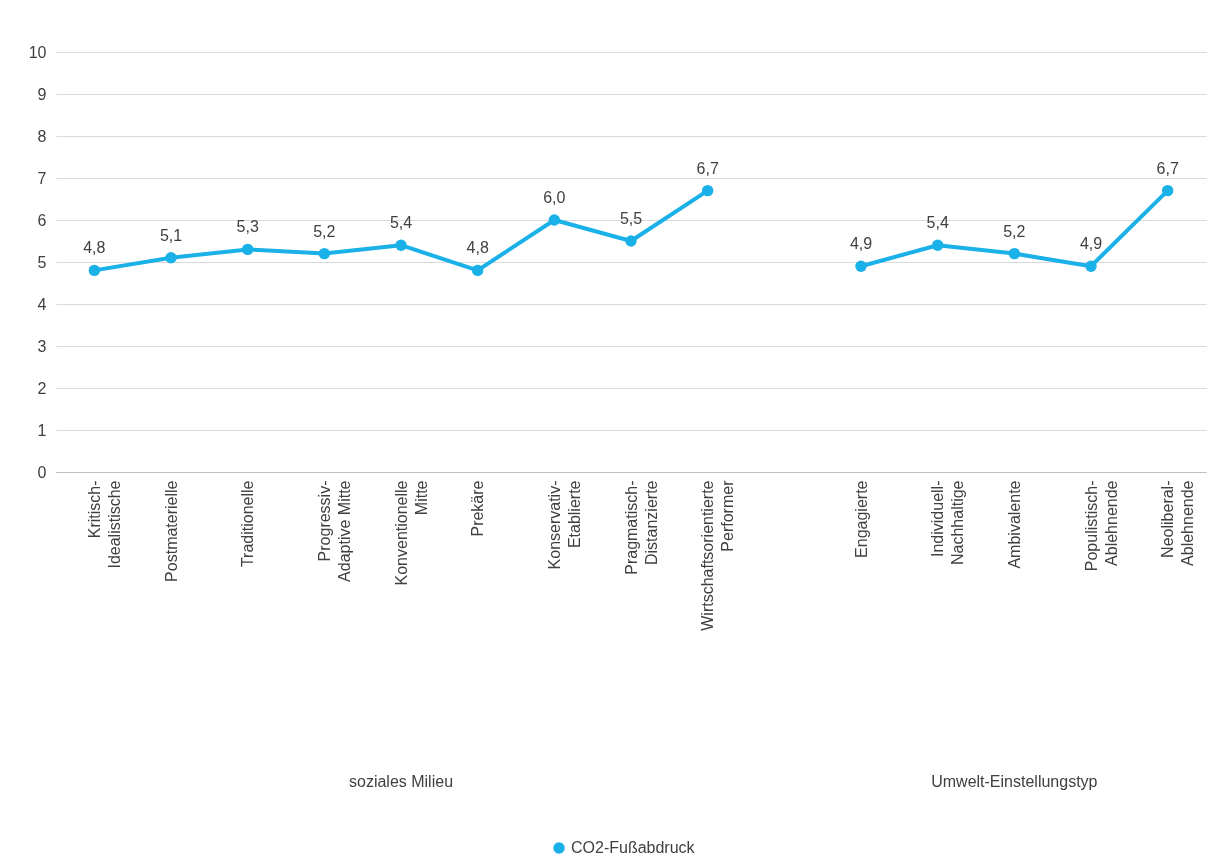  Describe the element at coordinates (42, 94) in the screenshot. I see `y-tick-label: 9` at that location.